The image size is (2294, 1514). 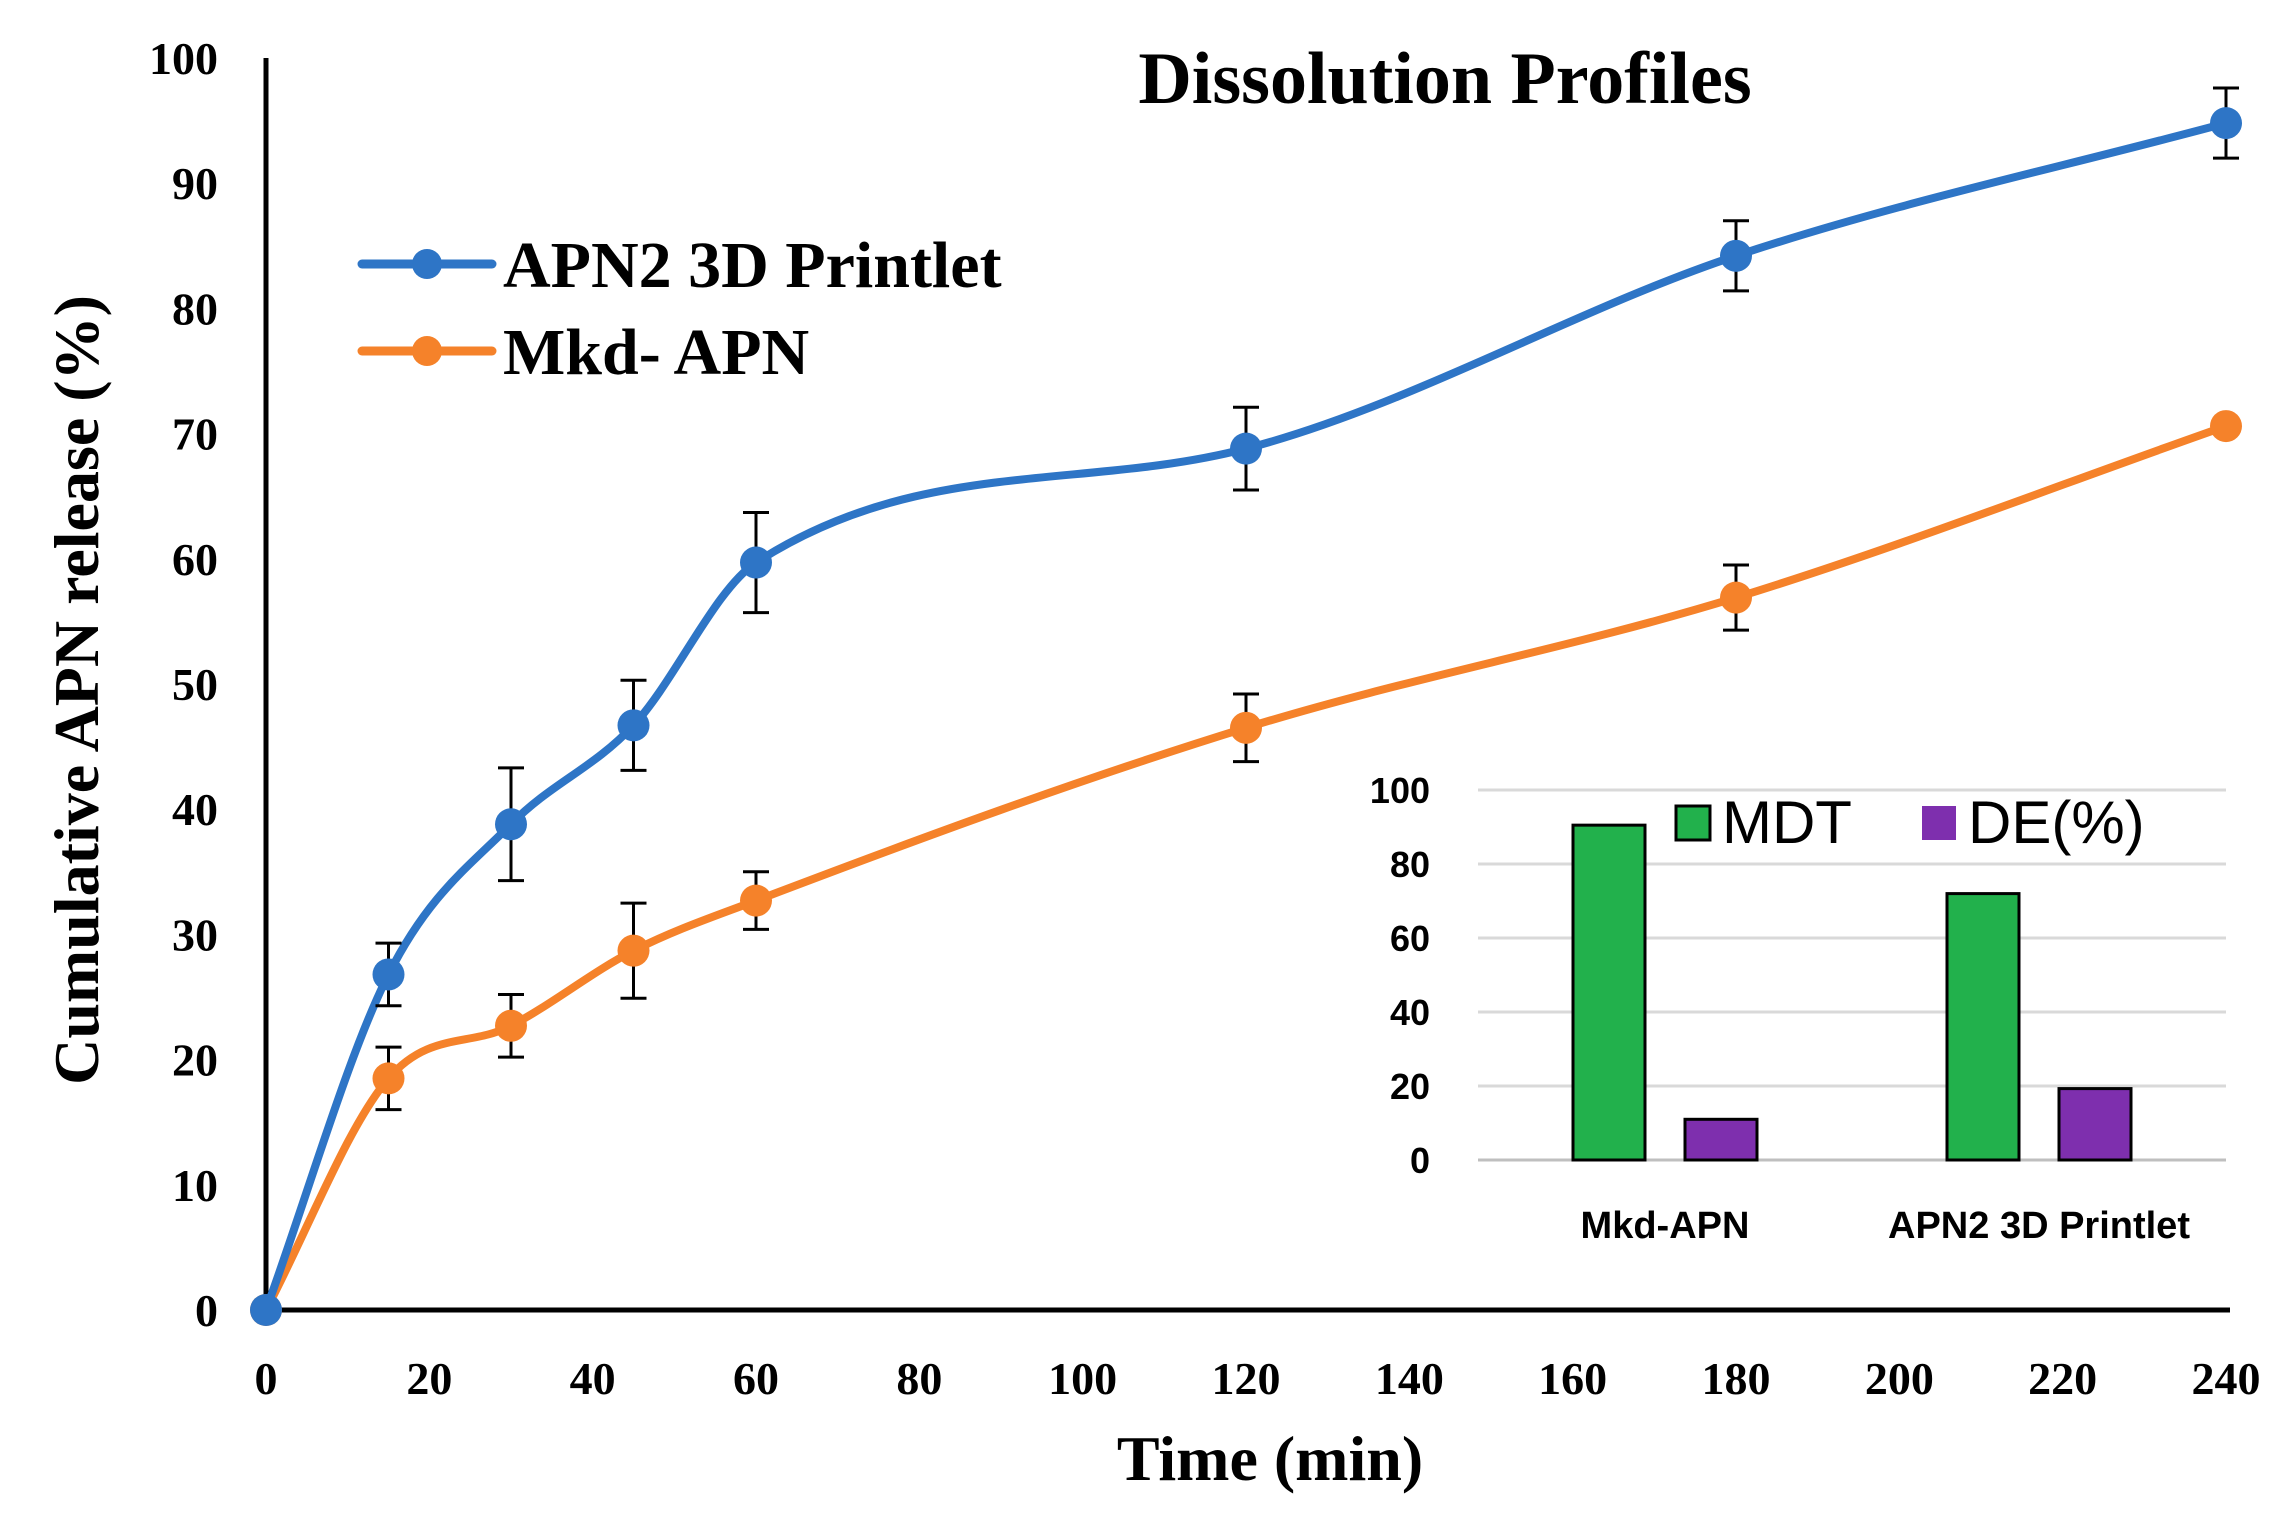 What do you see at coordinates (76, 690) in the screenshot?
I see `y-axis-label: Cumulative APN release (%)` at bounding box center [76, 690].